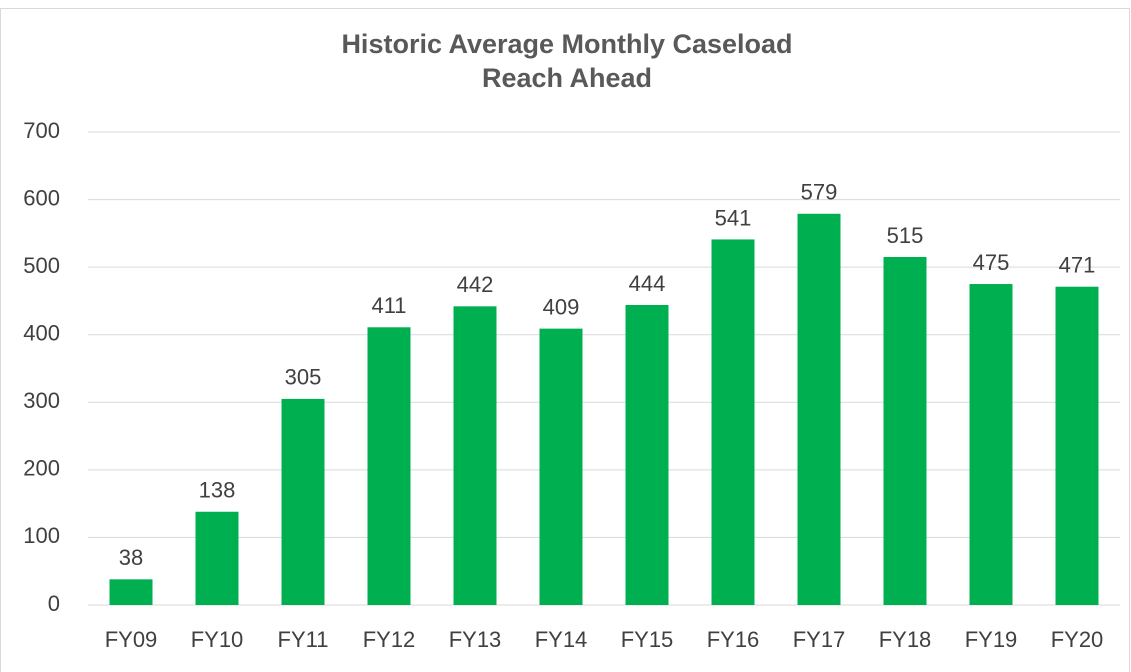  Describe the element at coordinates (303, 377) in the screenshot. I see `data-label: 305` at that location.